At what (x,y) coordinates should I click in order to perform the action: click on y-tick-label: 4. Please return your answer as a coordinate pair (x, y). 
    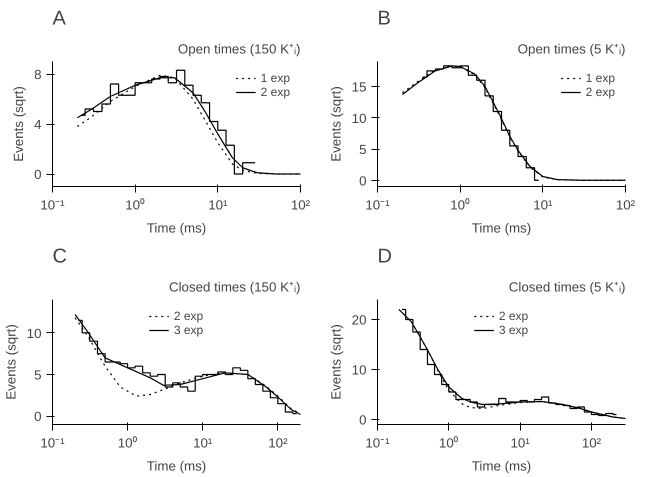
    Looking at the image, I should click on (38, 124).